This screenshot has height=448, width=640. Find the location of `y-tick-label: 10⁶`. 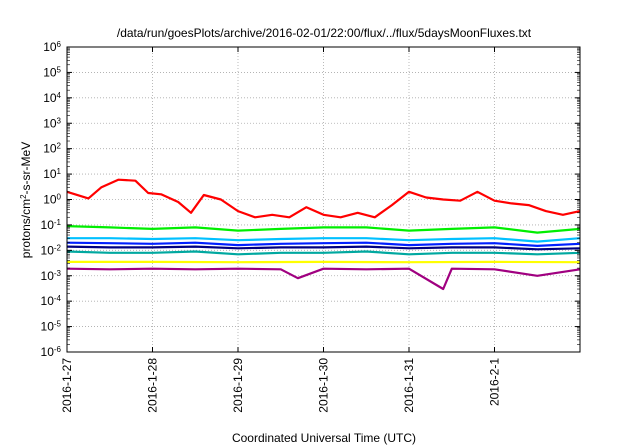

y-tick-label: 10⁶ is located at coordinates (52, 47).